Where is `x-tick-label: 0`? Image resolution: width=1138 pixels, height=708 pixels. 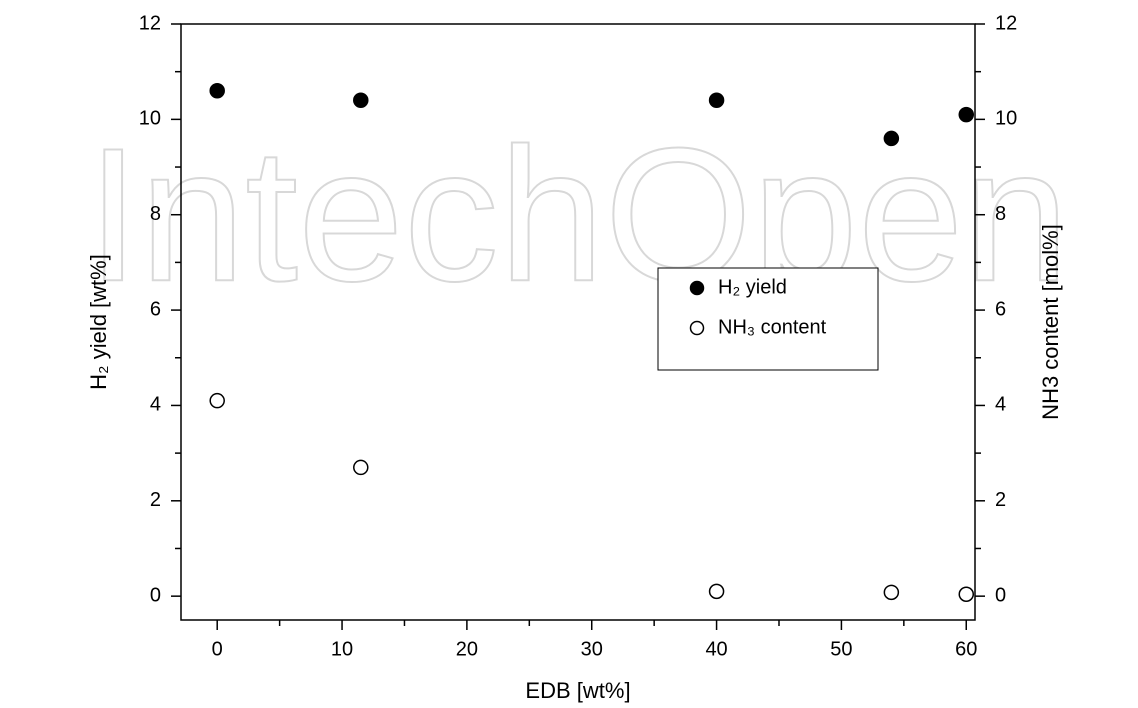 x-tick-label: 0 is located at coordinates (217, 649).